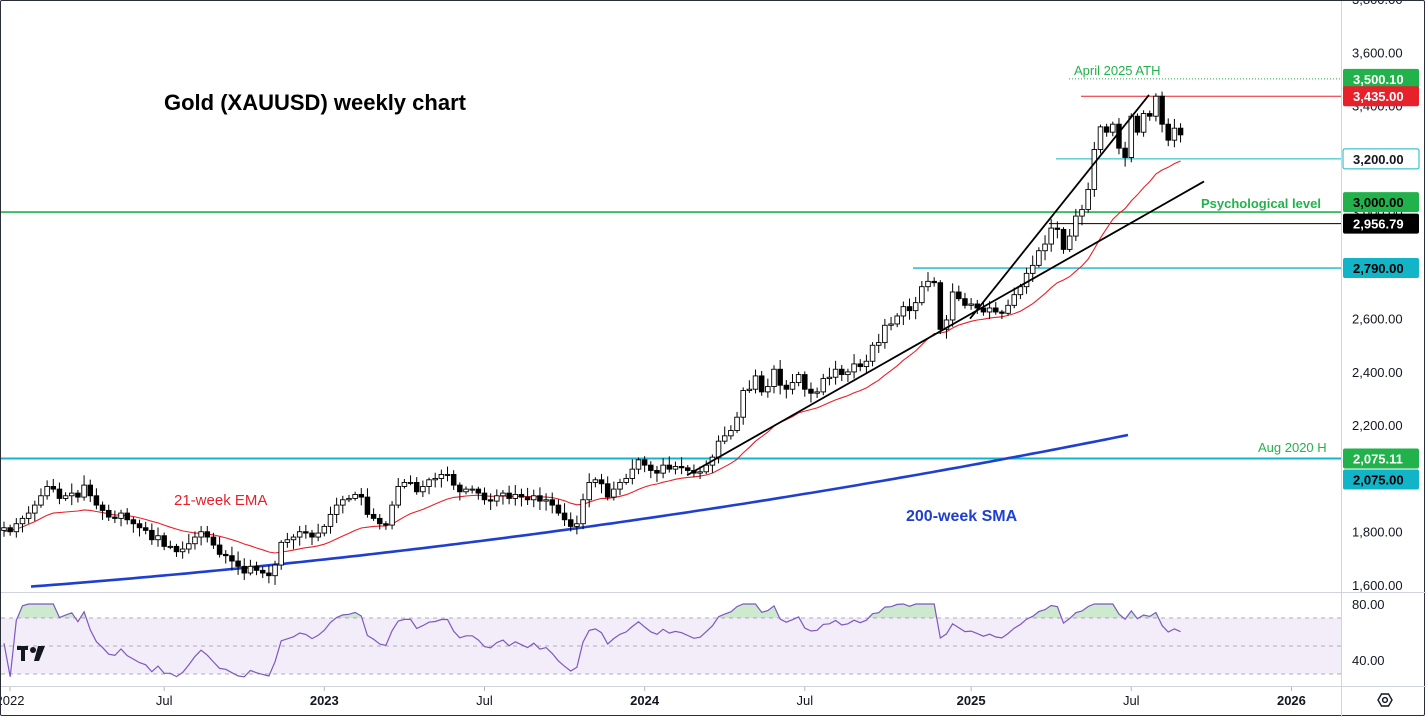 The width and height of the screenshot is (1427, 722). What do you see at coordinates (1368, 660) in the screenshot?
I see `rsi-tick-lower: 40.00` at bounding box center [1368, 660].